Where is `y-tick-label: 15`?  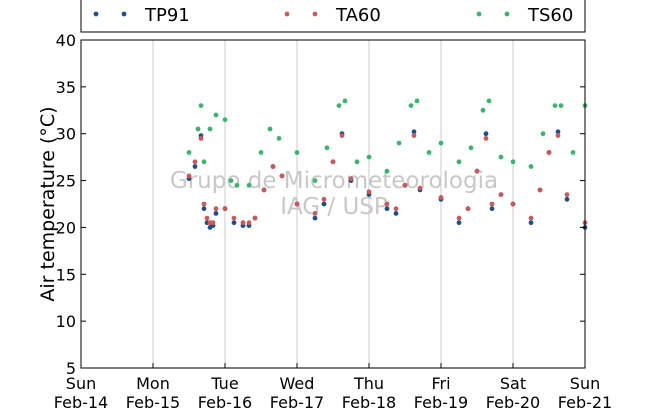 y-tick-label: 15 is located at coordinates (66, 274).